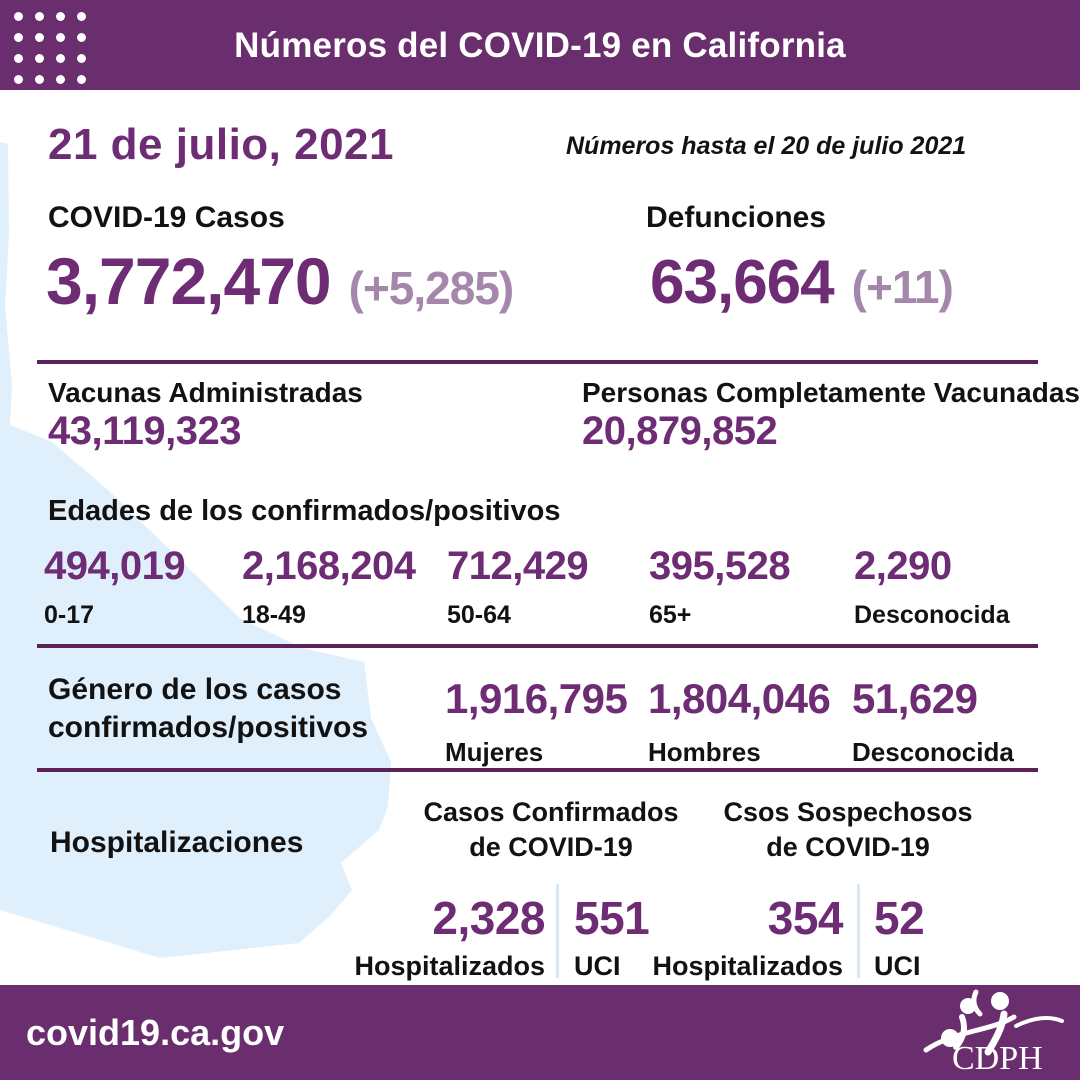 The image size is (1080, 1080). I want to click on age-value: 712,429, so click(518, 566).